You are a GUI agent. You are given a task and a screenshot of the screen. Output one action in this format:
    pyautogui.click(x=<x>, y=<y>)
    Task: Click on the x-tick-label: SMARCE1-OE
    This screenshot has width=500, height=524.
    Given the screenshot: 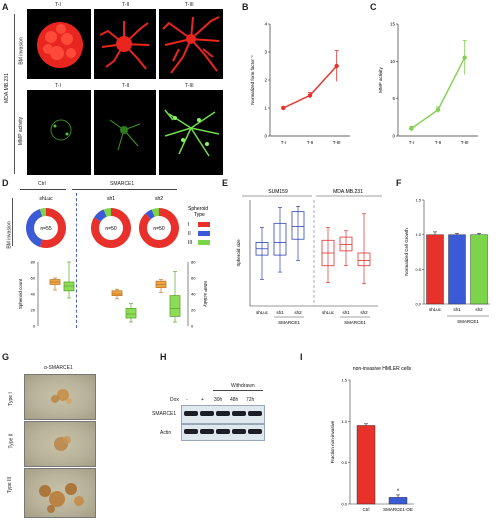 What is the action you would take?
    pyautogui.click(x=398, y=509)
    